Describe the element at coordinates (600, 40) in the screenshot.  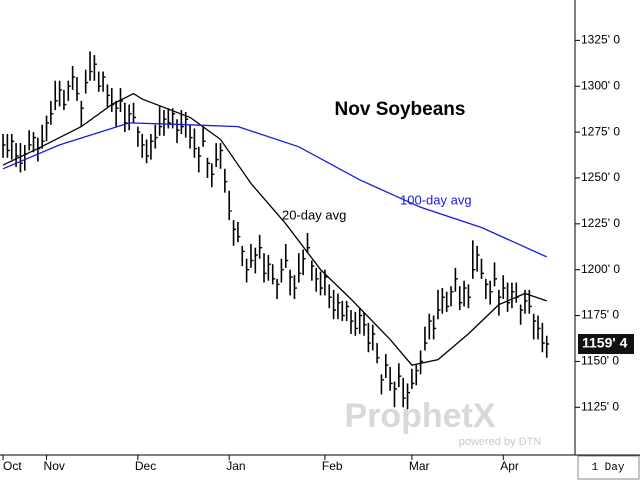
I see `y-tick-label: 1325' 0` at that location.